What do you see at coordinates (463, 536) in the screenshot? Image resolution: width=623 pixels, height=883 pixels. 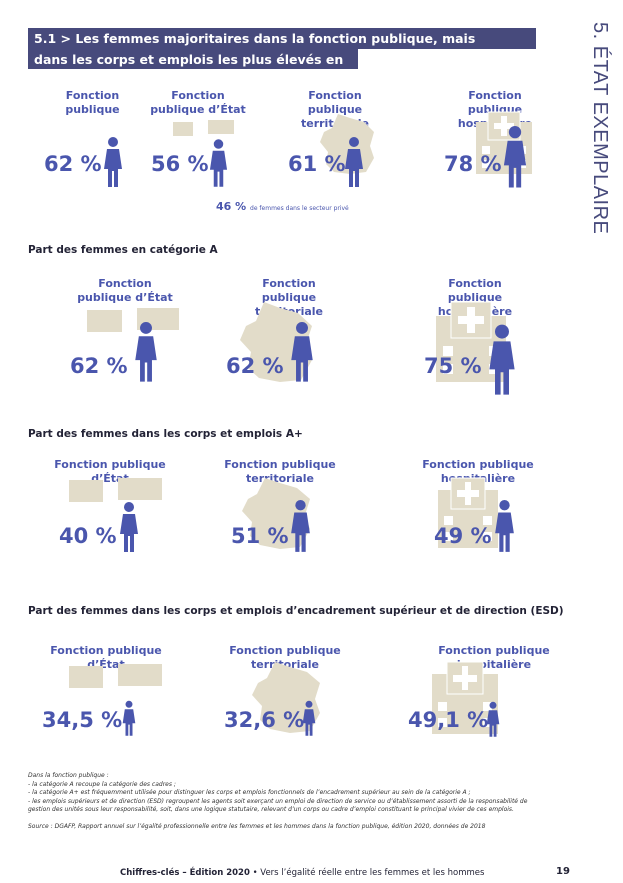 I see `s3-value-fph: 49 %` at bounding box center [463, 536].